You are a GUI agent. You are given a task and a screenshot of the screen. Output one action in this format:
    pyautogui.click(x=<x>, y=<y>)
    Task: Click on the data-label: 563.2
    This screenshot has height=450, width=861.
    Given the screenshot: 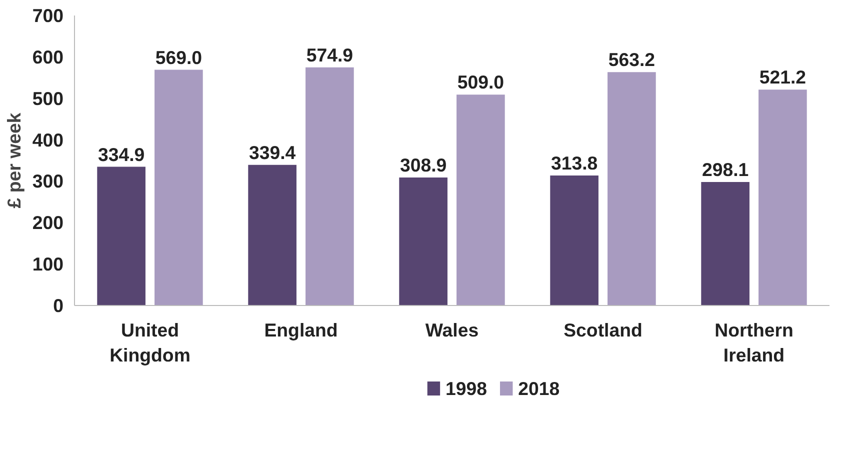 What is the action you would take?
    pyautogui.click(x=632, y=59)
    